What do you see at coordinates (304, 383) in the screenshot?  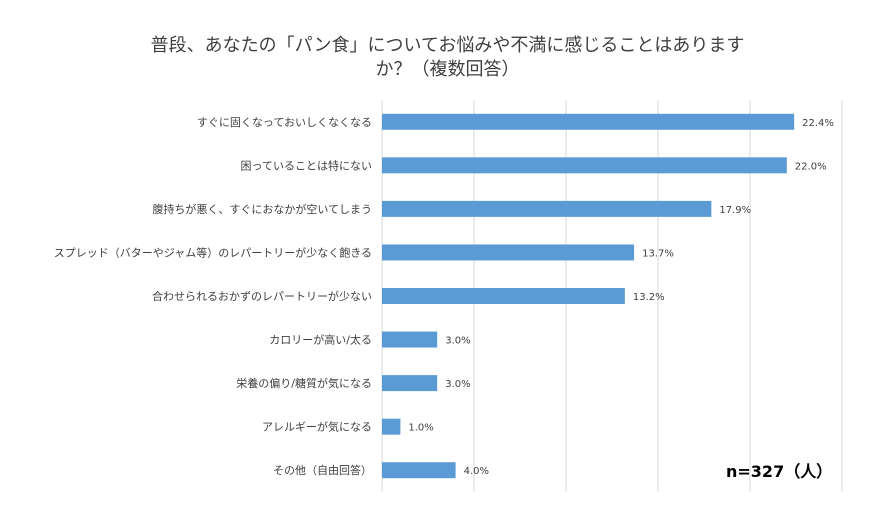 I see `category-label: 栄養の偏り/糖質が気になる` at bounding box center [304, 383].